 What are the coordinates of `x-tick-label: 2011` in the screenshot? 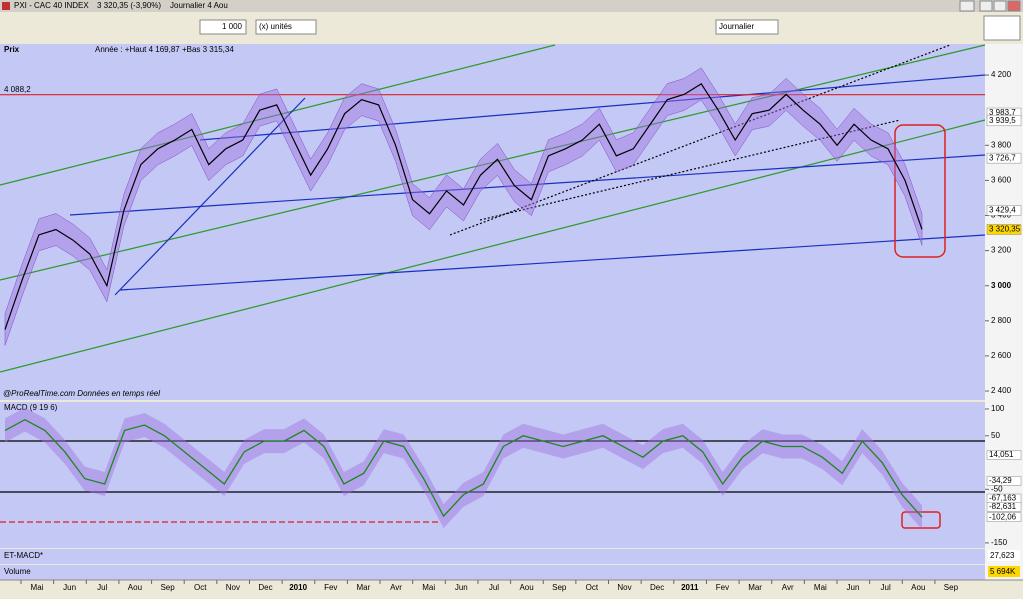 It's located at (690, 587).